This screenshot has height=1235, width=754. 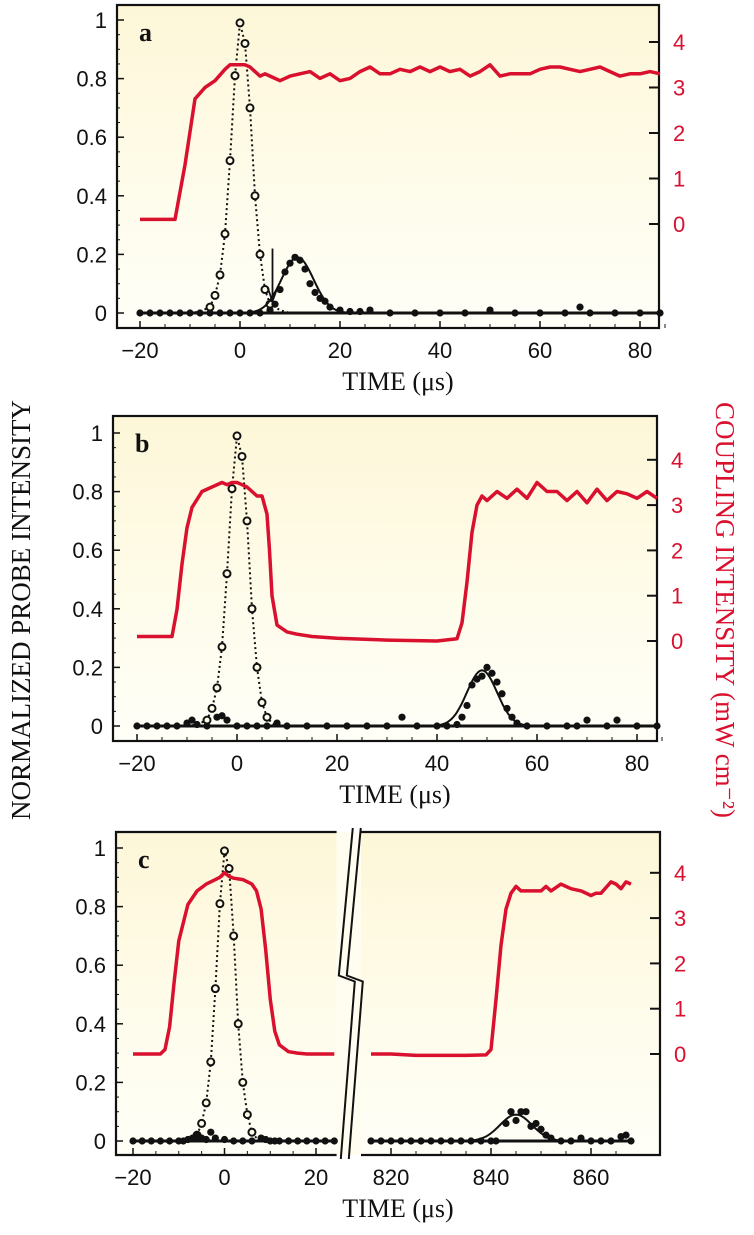 What do you see at coordinates (677, 550) in the screenshot?
I see `y-tick-label-right: 2` at bounding box center [677, 550].